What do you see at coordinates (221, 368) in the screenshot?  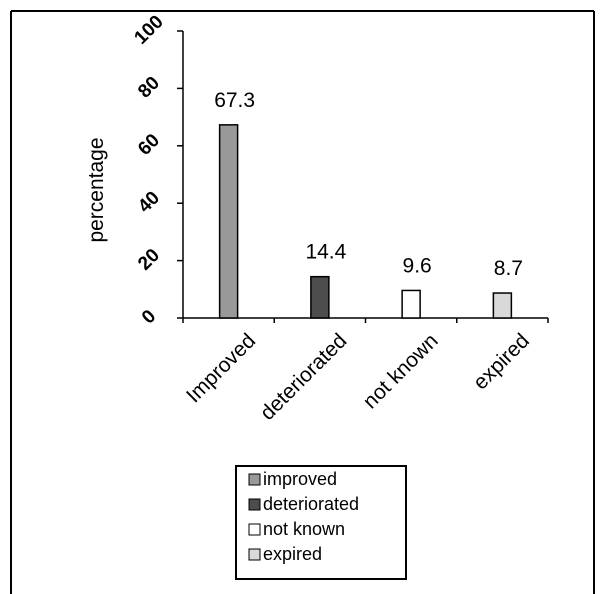 I see `x-tick-label-0: Improved` at bounding box center [221, 368].